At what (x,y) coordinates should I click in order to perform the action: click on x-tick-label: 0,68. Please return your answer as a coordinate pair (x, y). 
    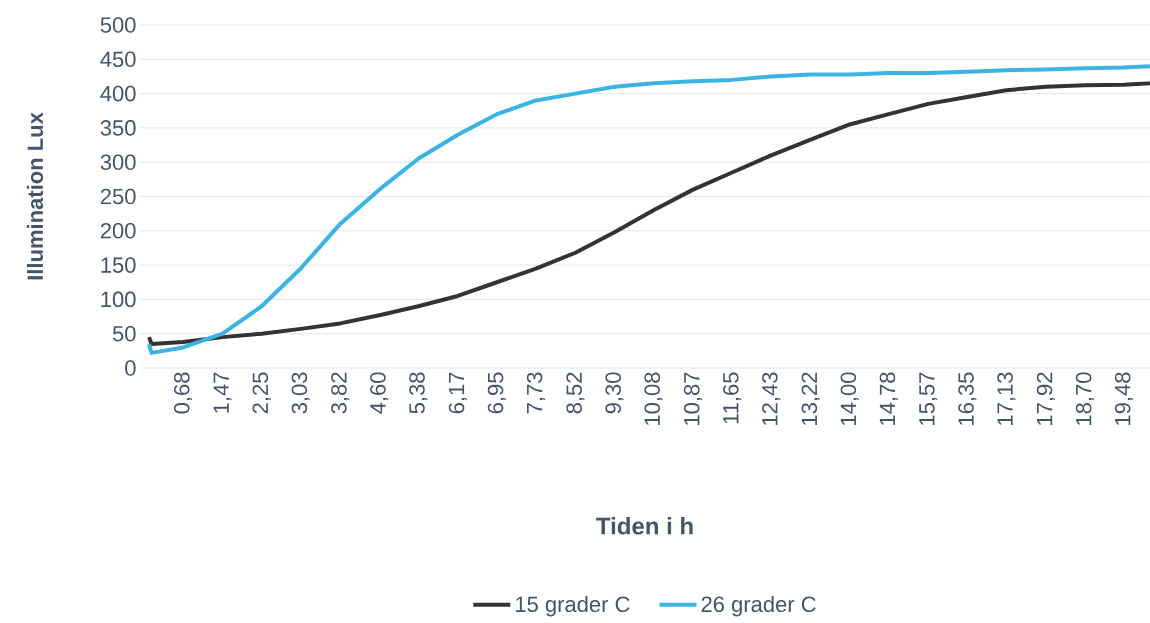
    Looking at the image, I should click on (183, 393).